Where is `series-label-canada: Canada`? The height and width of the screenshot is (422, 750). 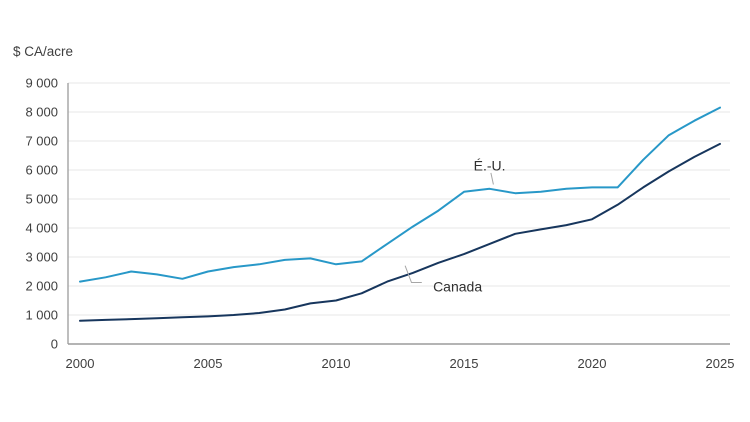
series-label-canada: Canada is located at coordinates (457, 286).